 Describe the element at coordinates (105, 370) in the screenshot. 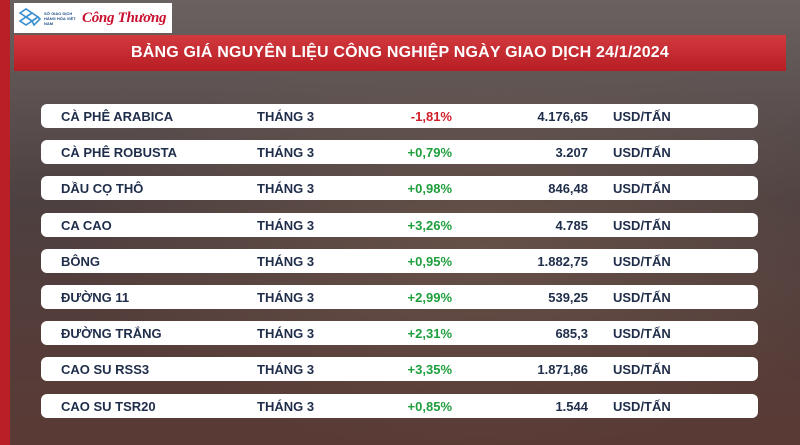

I see `commodity-name: CAO SU RSS3` at that location.